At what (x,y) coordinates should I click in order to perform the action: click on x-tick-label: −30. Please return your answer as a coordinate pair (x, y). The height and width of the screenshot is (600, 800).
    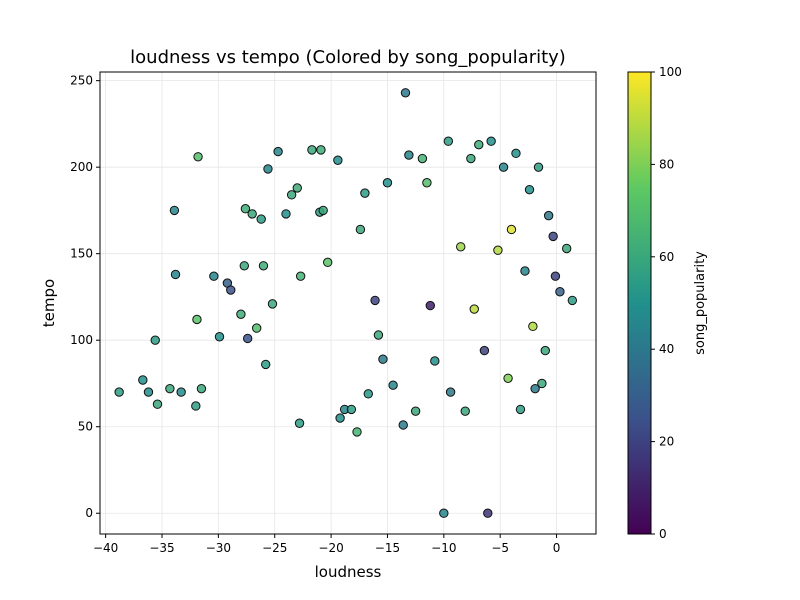
    Looking at the image, I should click on (218, 548).